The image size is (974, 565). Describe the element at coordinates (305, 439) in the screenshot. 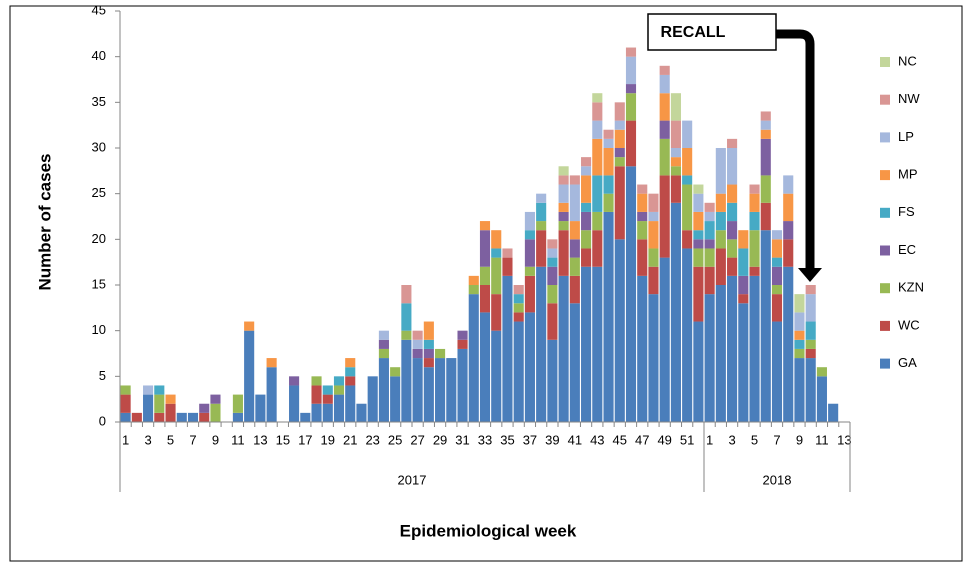

I see `x-tick-label: 17` at that location.